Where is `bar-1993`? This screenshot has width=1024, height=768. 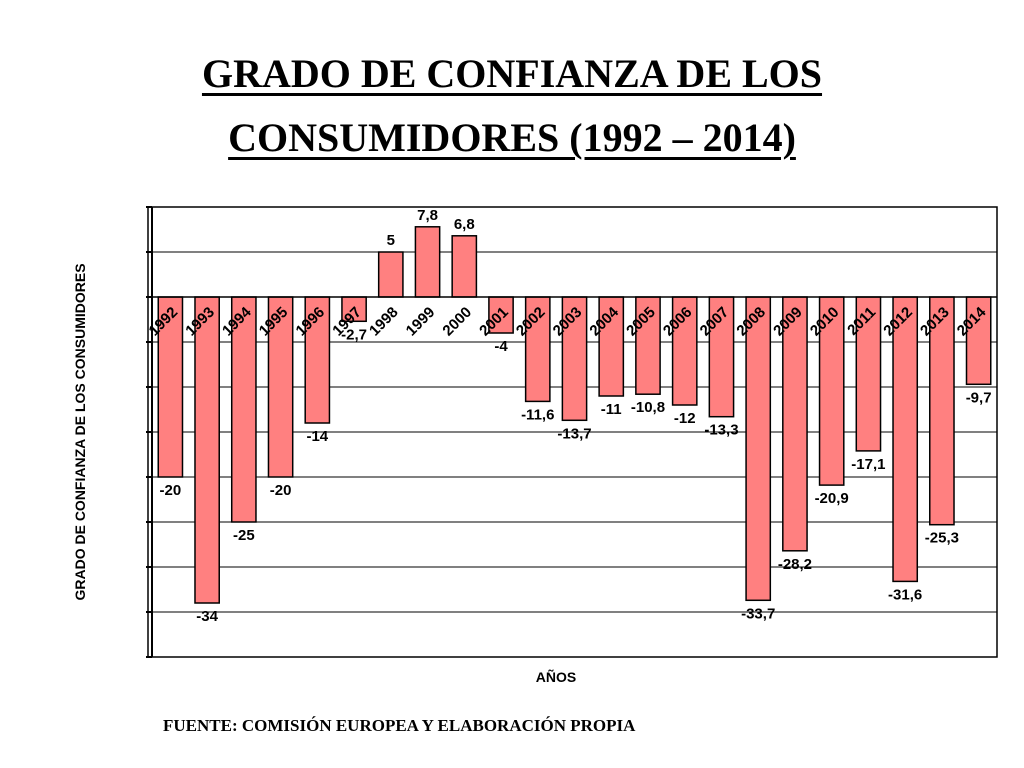
bar-1993 is located at coordinates (207, 450).